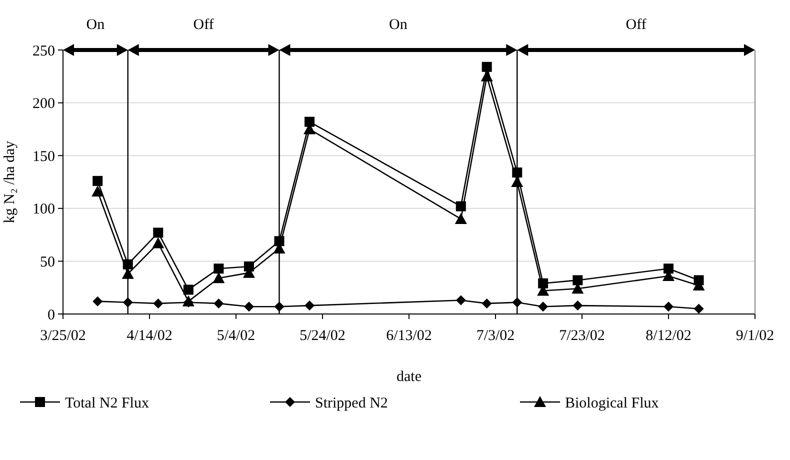 The image size is (790, 460). What do you see at coordinates (495, 336) in the screenshot?
I see `x-tick-label: 7/3/02` at bounding box center [495, 336].